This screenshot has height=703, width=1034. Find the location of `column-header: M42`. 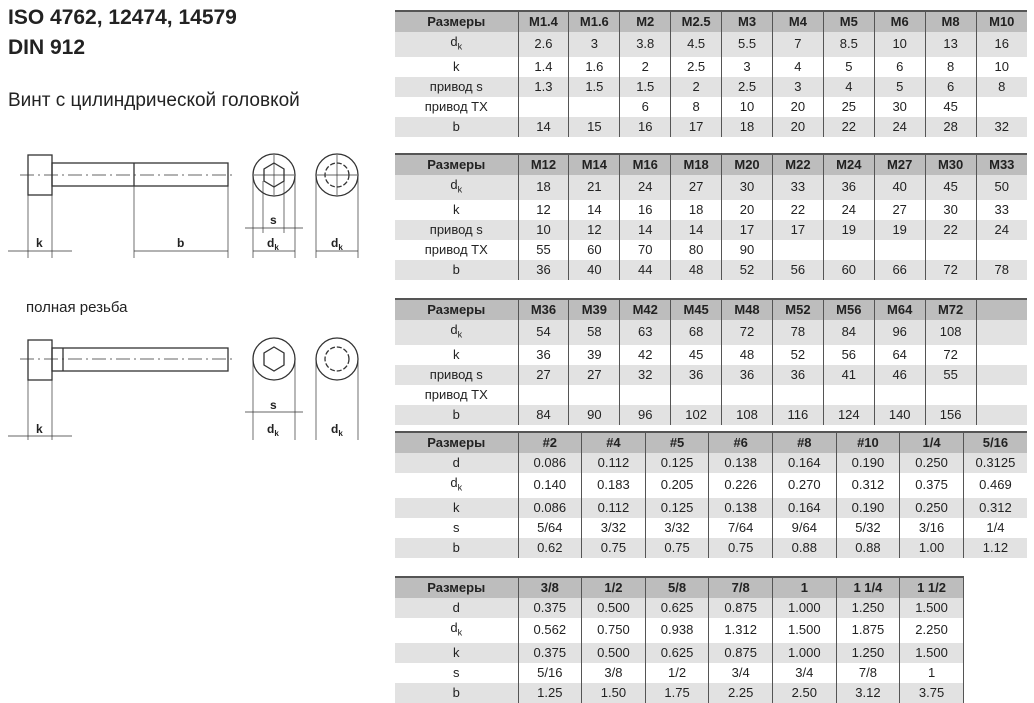

column-header: M42 is located at coordinates (645, 309).